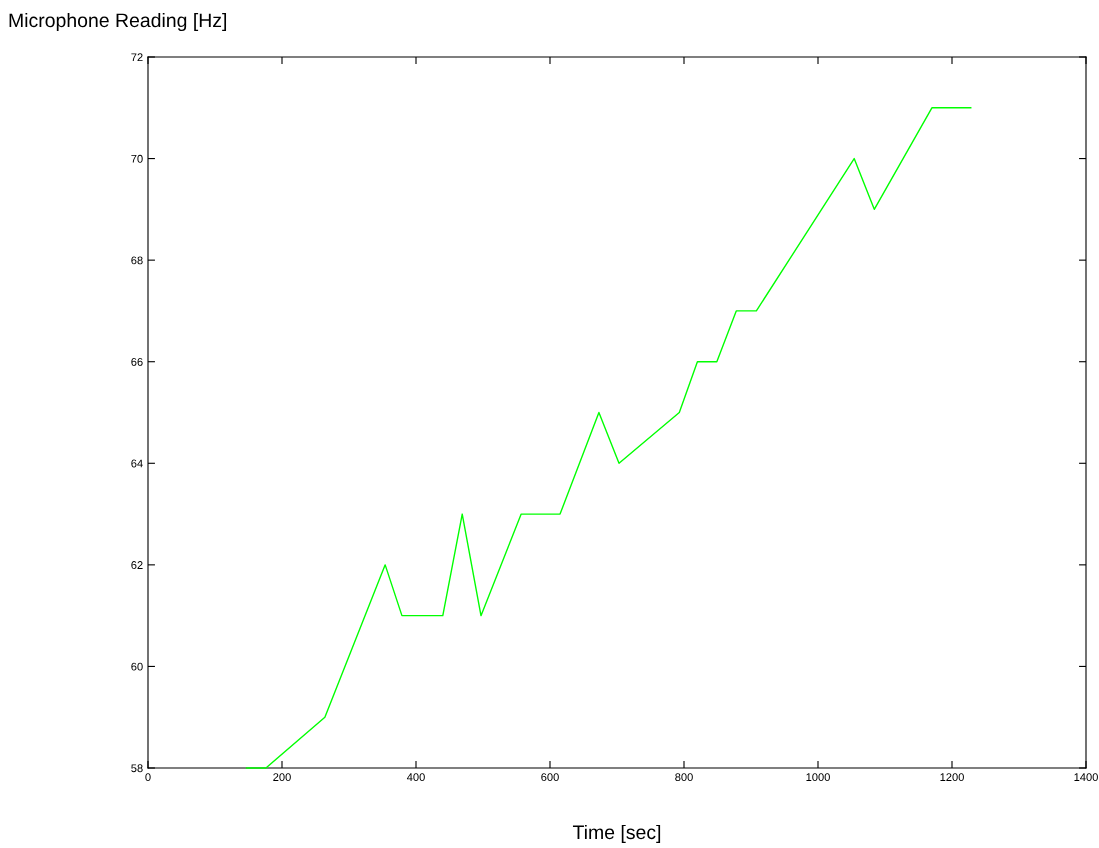  What do you see at coordinates (137, 361) in the screenshot?
I see `y-tick-label: 66` at bounding box center [137, 361].